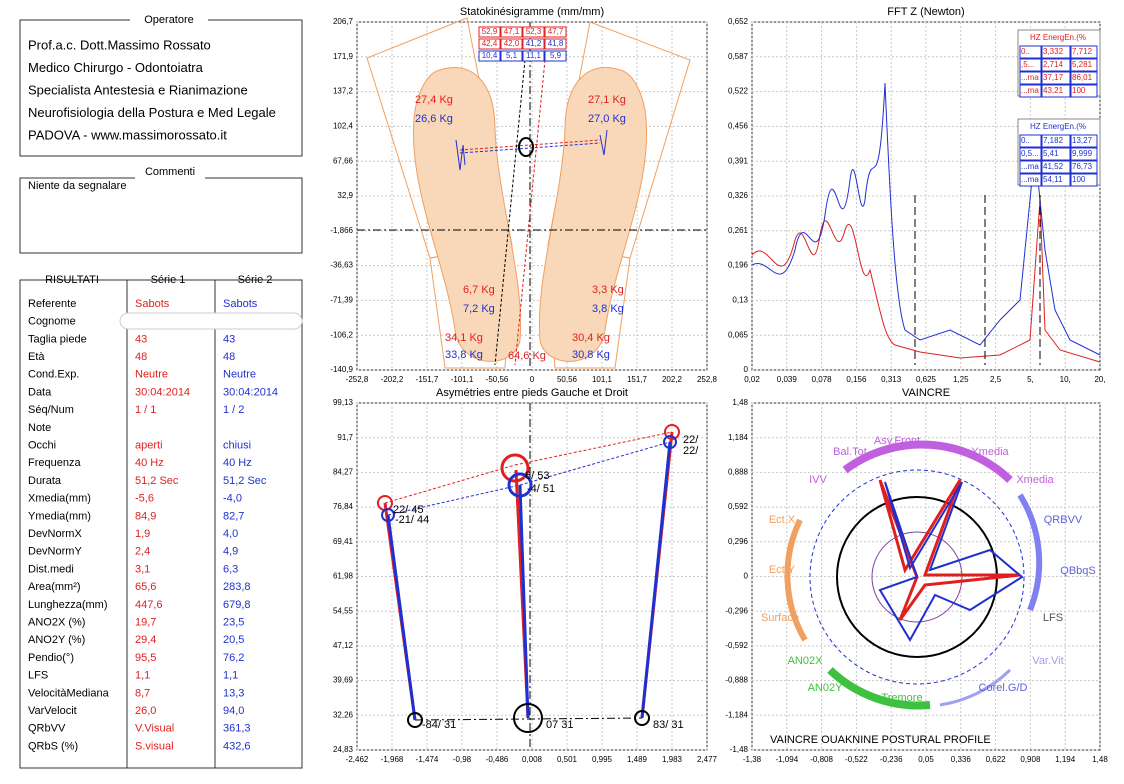 This screenshot has height=784, width=1124. Describe the element at coordinates (990, 452) in the screenshot. I see `axis-label: Ymedia` at that location.